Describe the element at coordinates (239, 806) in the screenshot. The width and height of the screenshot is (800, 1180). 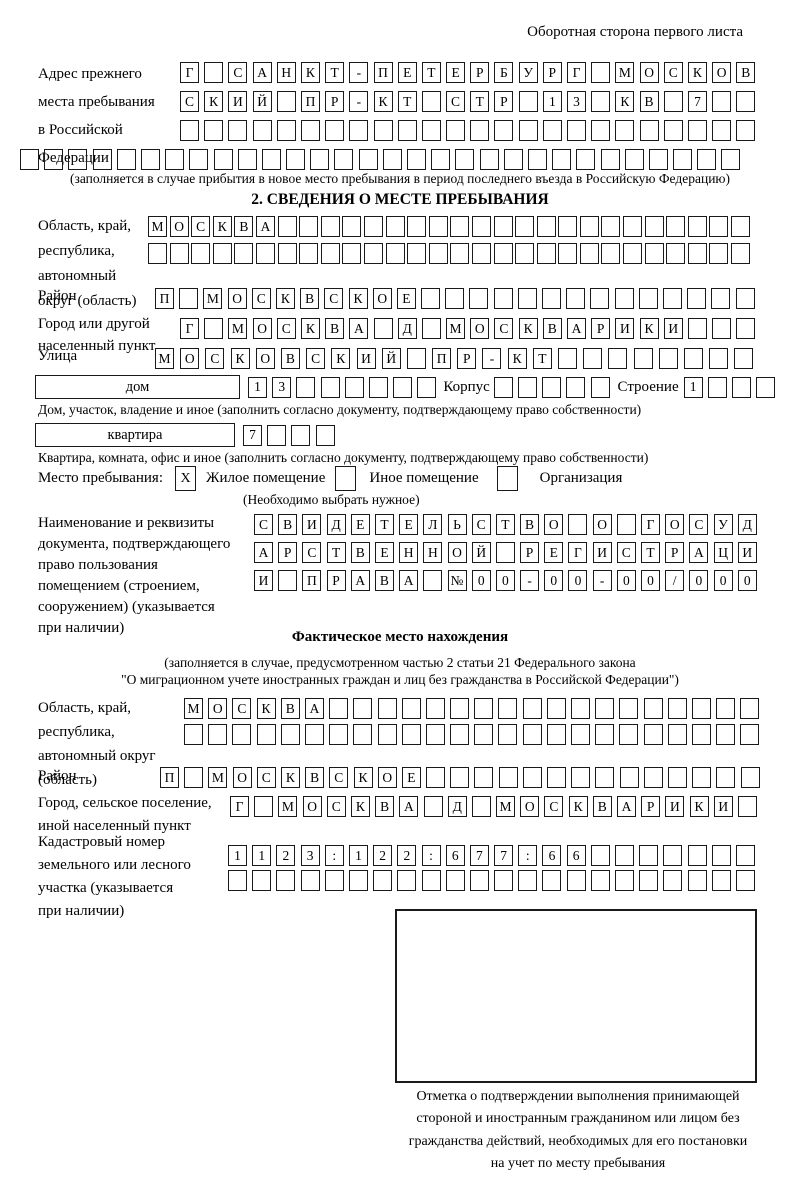
I see `char-box: Г` at that location.